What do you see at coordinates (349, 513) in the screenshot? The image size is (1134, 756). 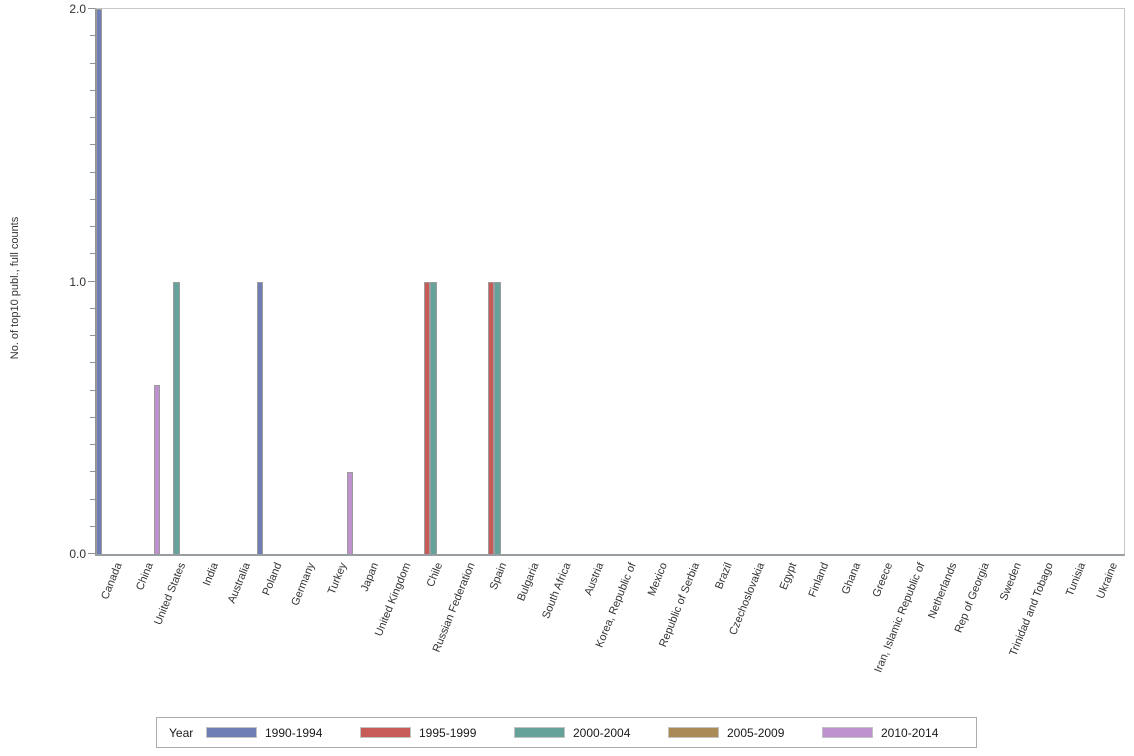 I see `bar-turkey-2010-2014` at bounding box center [349, 513].